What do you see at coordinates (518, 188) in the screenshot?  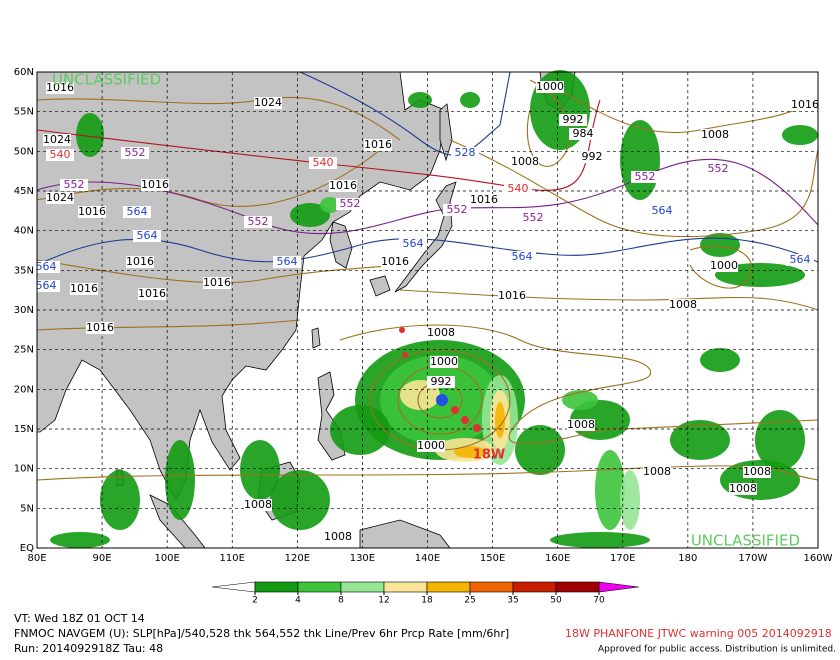 I see `contour-label: 540` at bounding box center [518, 188].